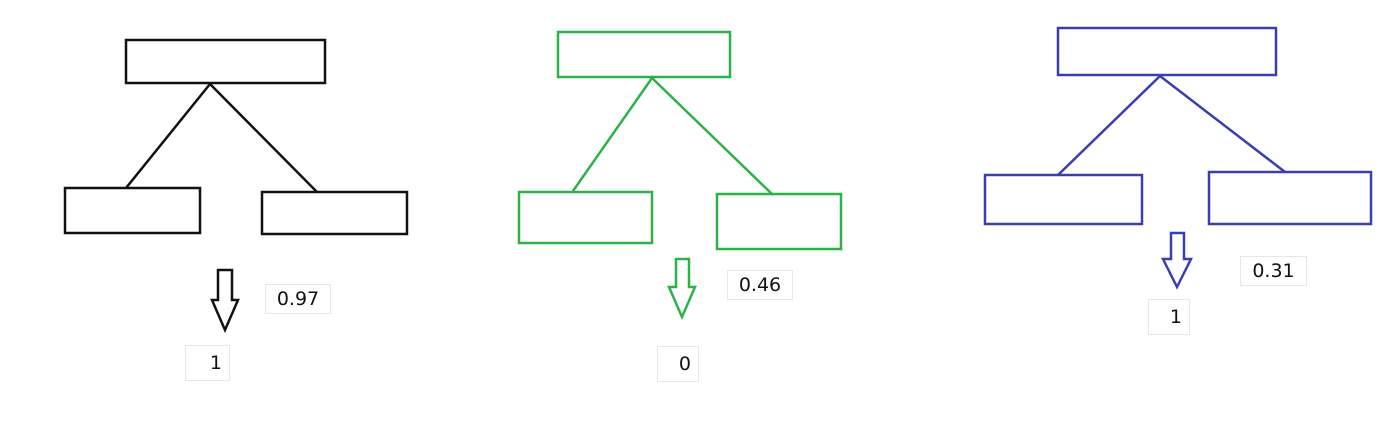 The width and height of the screenshot is (1400, 422). I want to click on tree-black-right-edge, so click(263, 138).